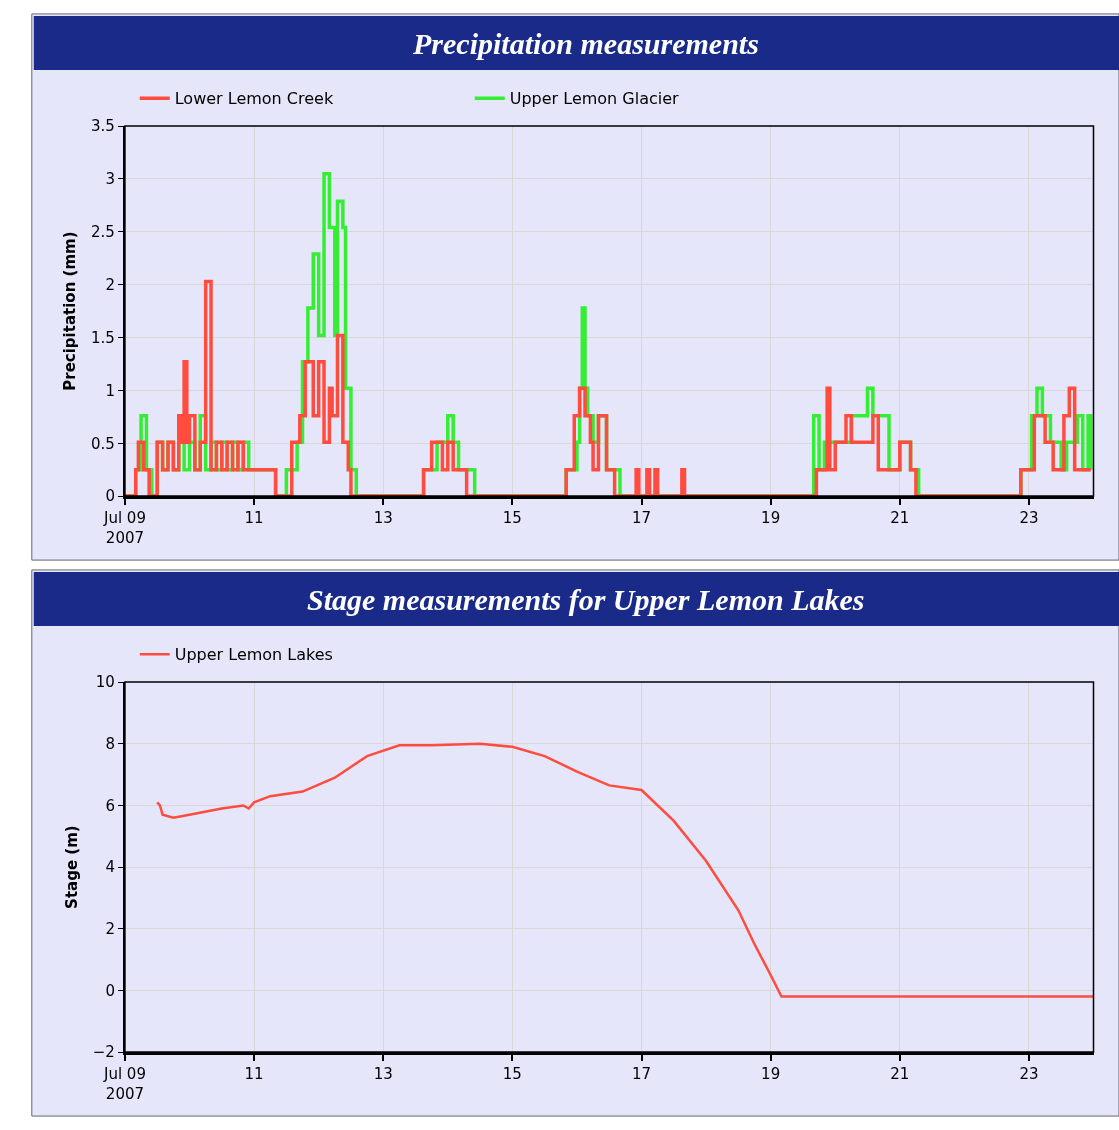 The height and width of the screenshot is (1130, 1119). Describe the element at coordinates (71, 867) in the screenshot. I see `y-axis-title: Stage (m)` at that location.